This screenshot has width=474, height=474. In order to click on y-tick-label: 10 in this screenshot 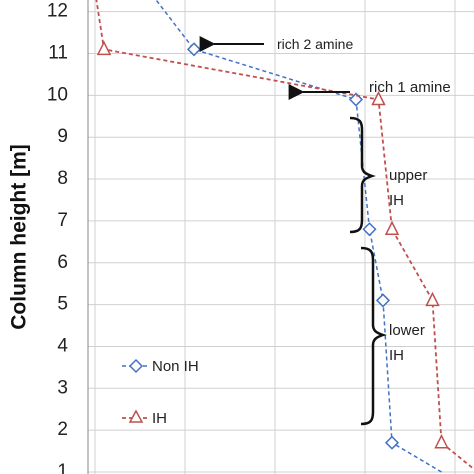, I will do `click(57, 94)`.